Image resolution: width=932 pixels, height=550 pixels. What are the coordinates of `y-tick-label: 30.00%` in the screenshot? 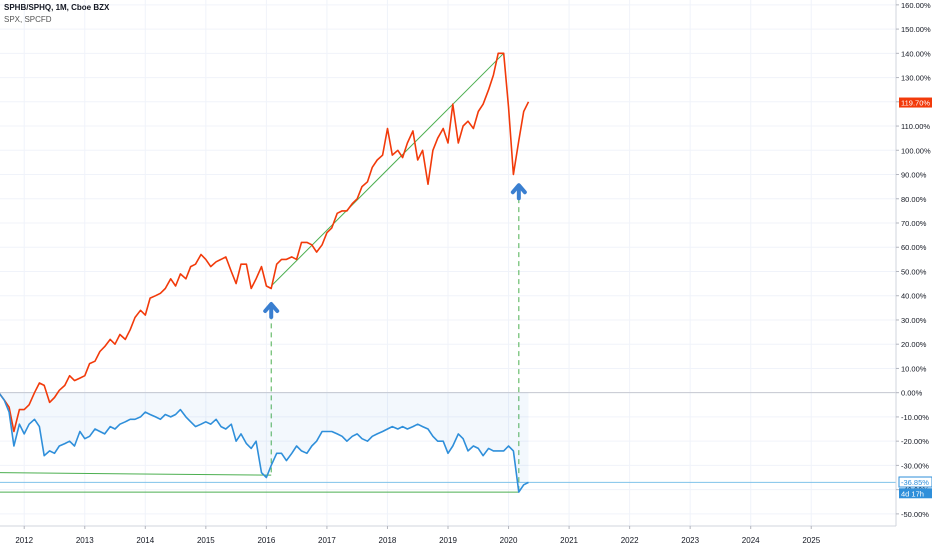 It's located at (914, 320).